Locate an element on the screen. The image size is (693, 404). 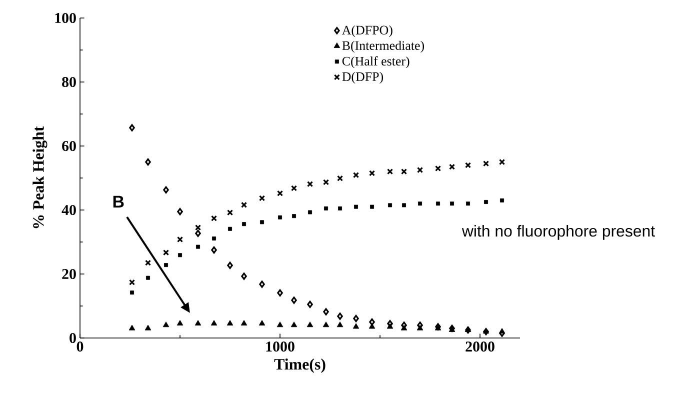
x-tick-label: 1000 is located at coordinates (280, 347).